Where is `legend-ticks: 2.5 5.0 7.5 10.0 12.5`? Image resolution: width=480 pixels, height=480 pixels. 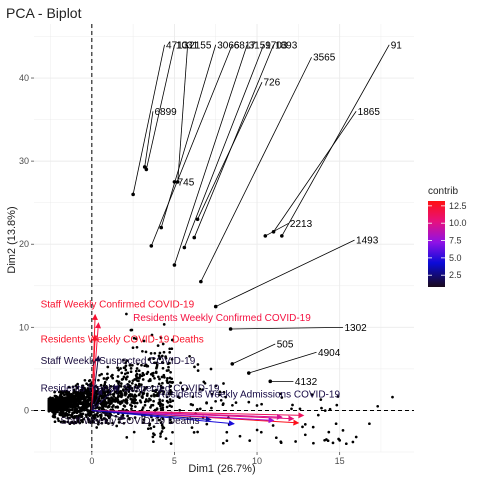 legend-ticks: 2.5 5.0 7.5 10.0 12.5 is located at coordinates (447, 240).